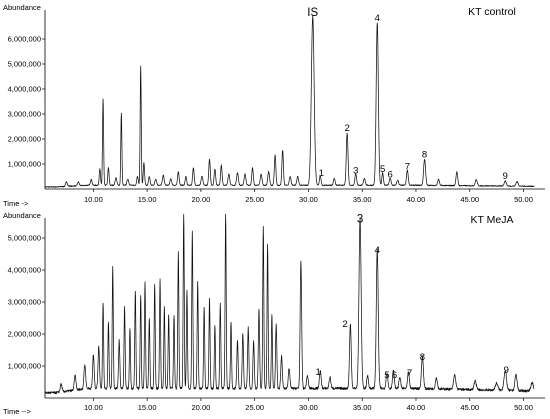 The image size is (550, 419). What do you see at coordinates (492, 12) in the screenshot?
I see `panel-title: KT control` at bounding box center [492, 12].